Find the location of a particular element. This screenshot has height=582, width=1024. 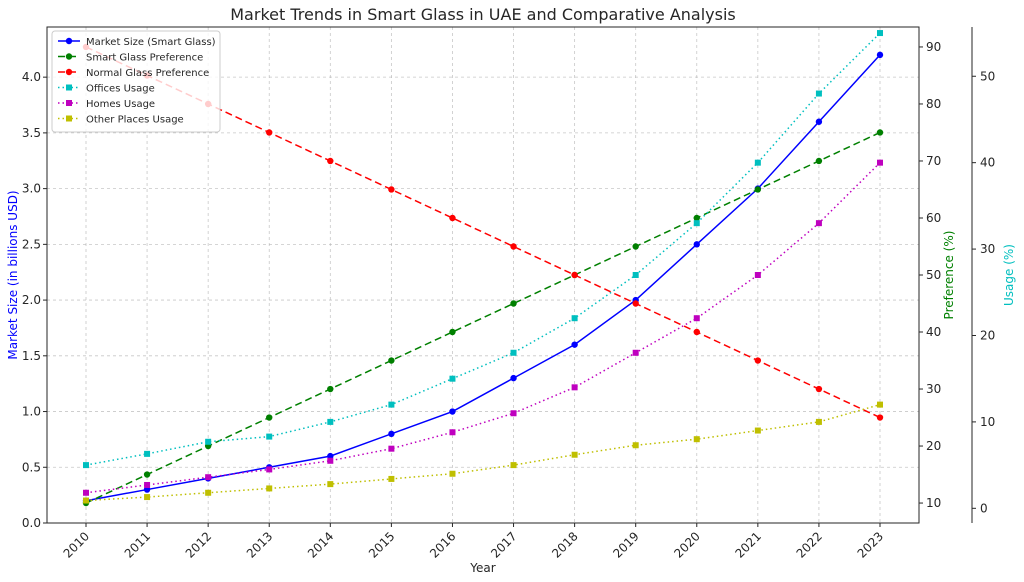

legend-item: Offices Usage is located at coordinates (106, 89).